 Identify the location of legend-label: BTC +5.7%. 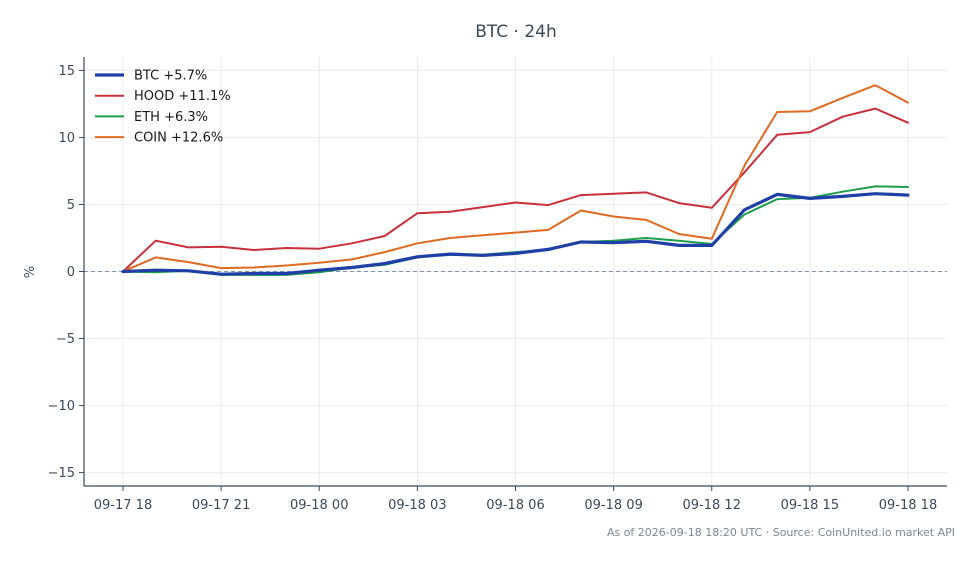
(170, 76).